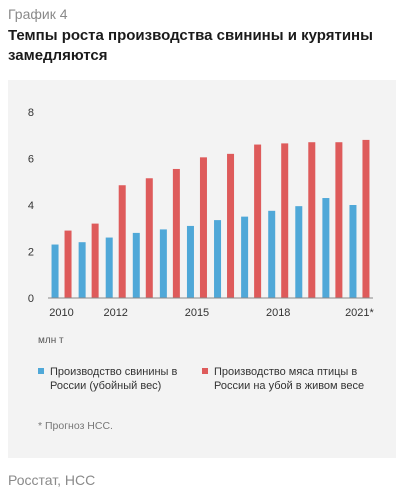 This screenshot has height=492, width=404. Describe the element at coordinates (258, 221) in the screenshot. I see `bar-poultry-2017` at that location.